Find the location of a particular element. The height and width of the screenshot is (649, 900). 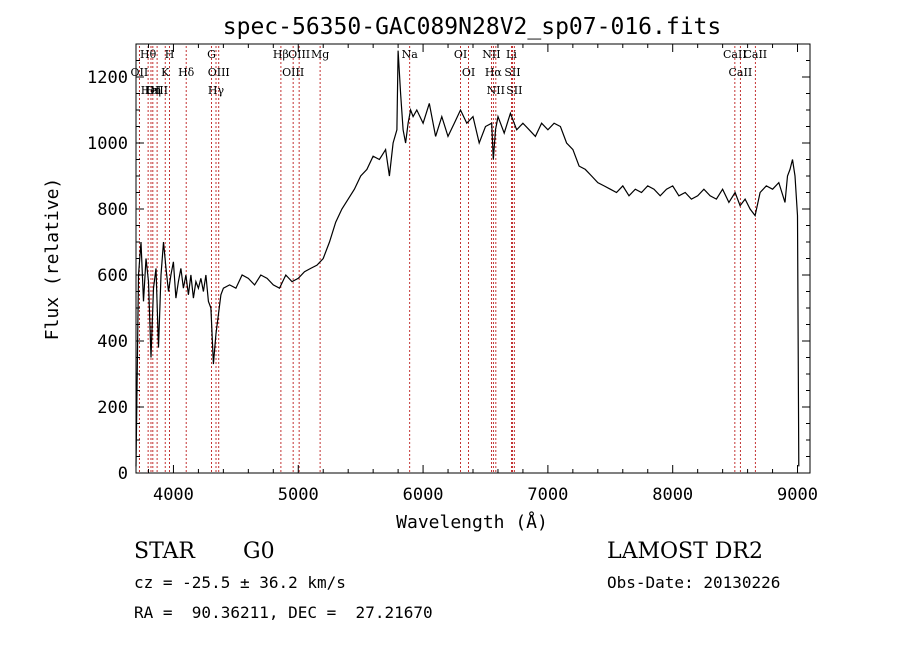

line-label: Hγ is located at coordinates (216, 90).